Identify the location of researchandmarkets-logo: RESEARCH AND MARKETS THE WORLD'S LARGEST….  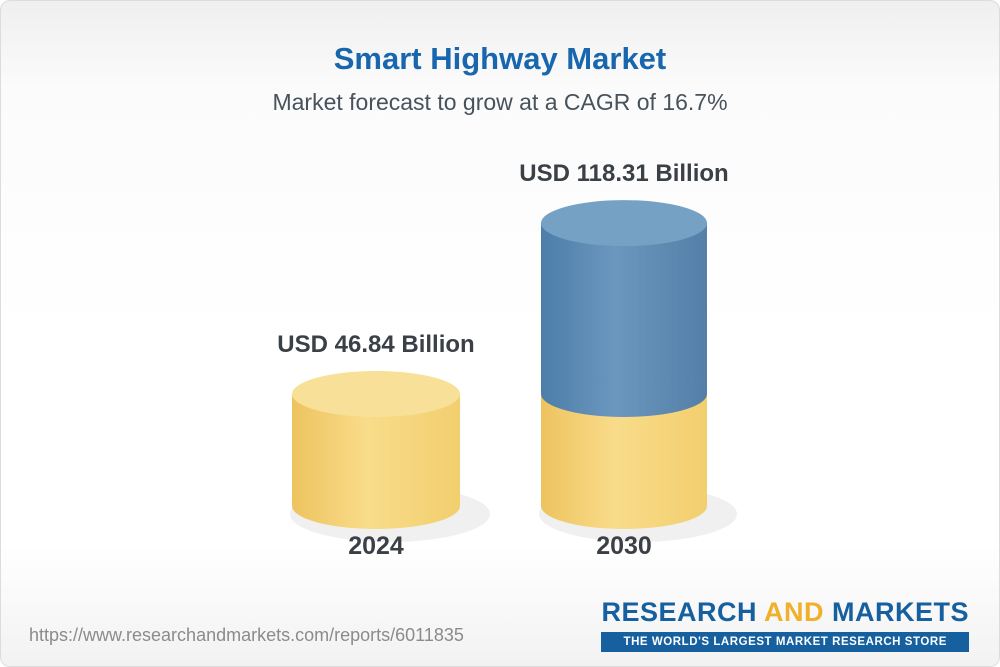
(785, 624).